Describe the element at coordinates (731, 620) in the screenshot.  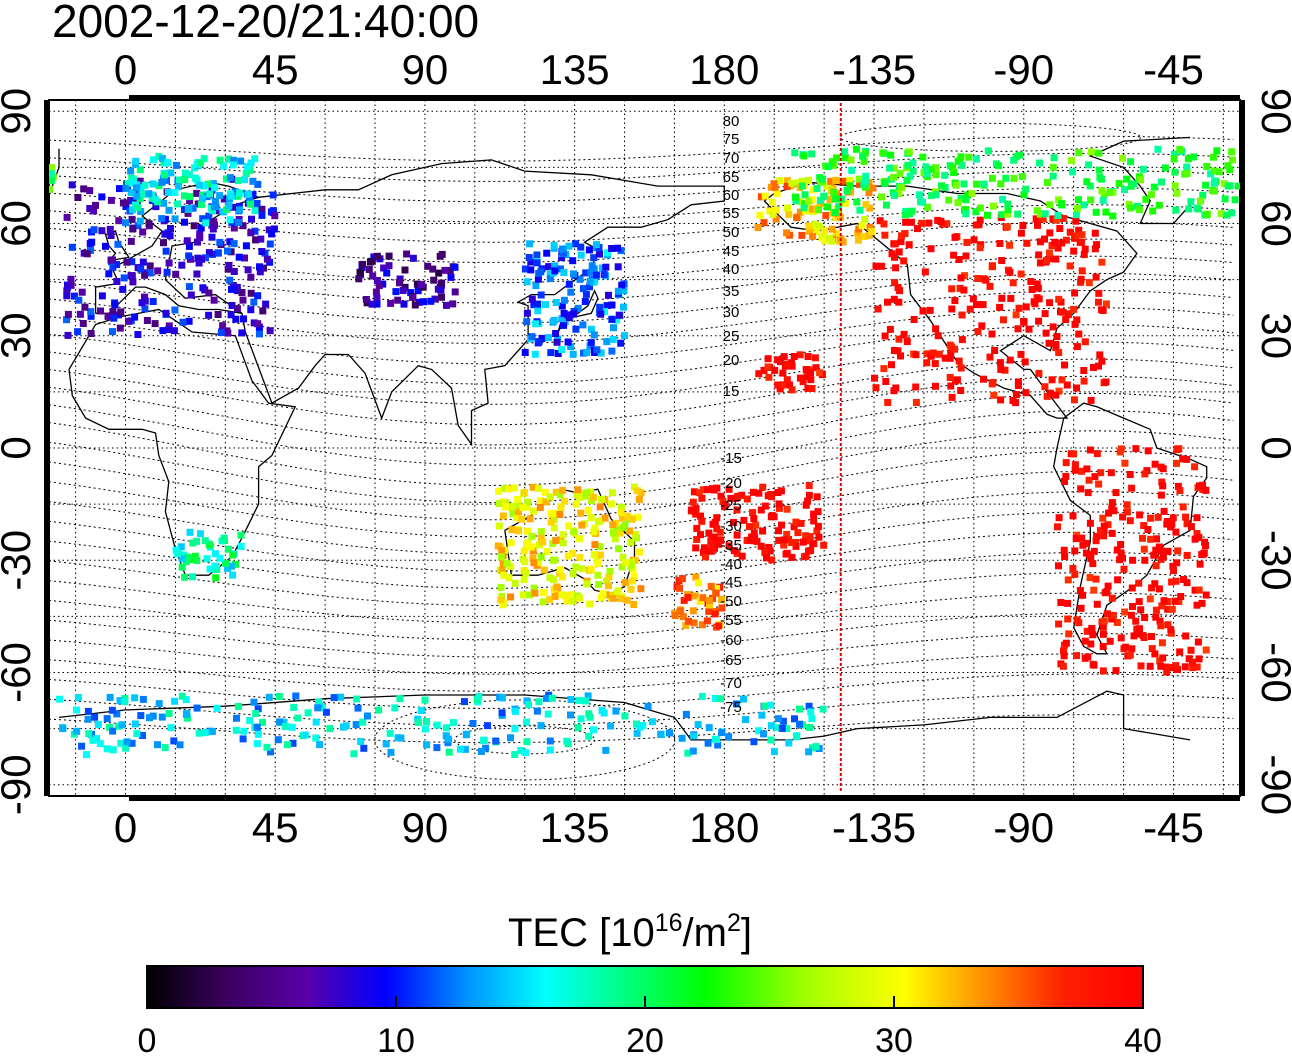
I see `contour-label-south: -55` at that location.